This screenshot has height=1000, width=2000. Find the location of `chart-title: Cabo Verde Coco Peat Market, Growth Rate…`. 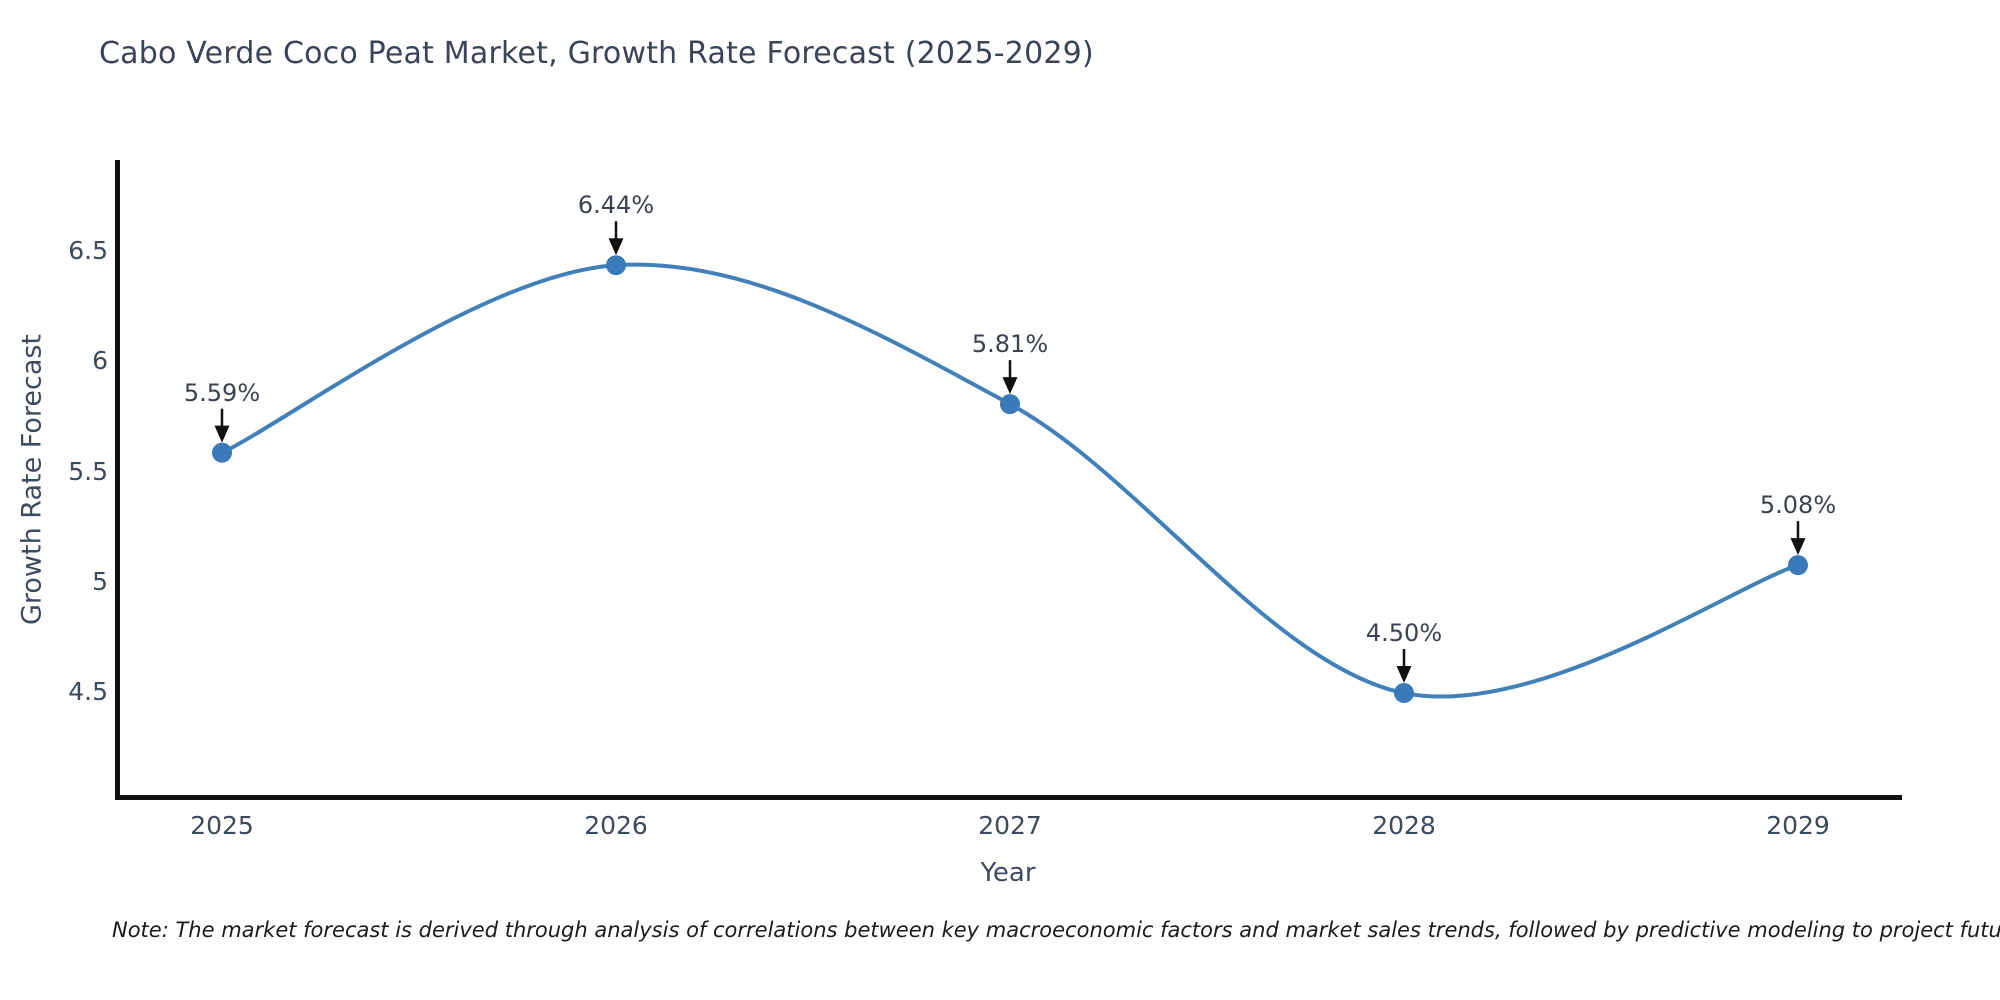

chart-title: Cabo Verde Coco Peat Market, Growth Rate… is located at coordinates (596, 53).